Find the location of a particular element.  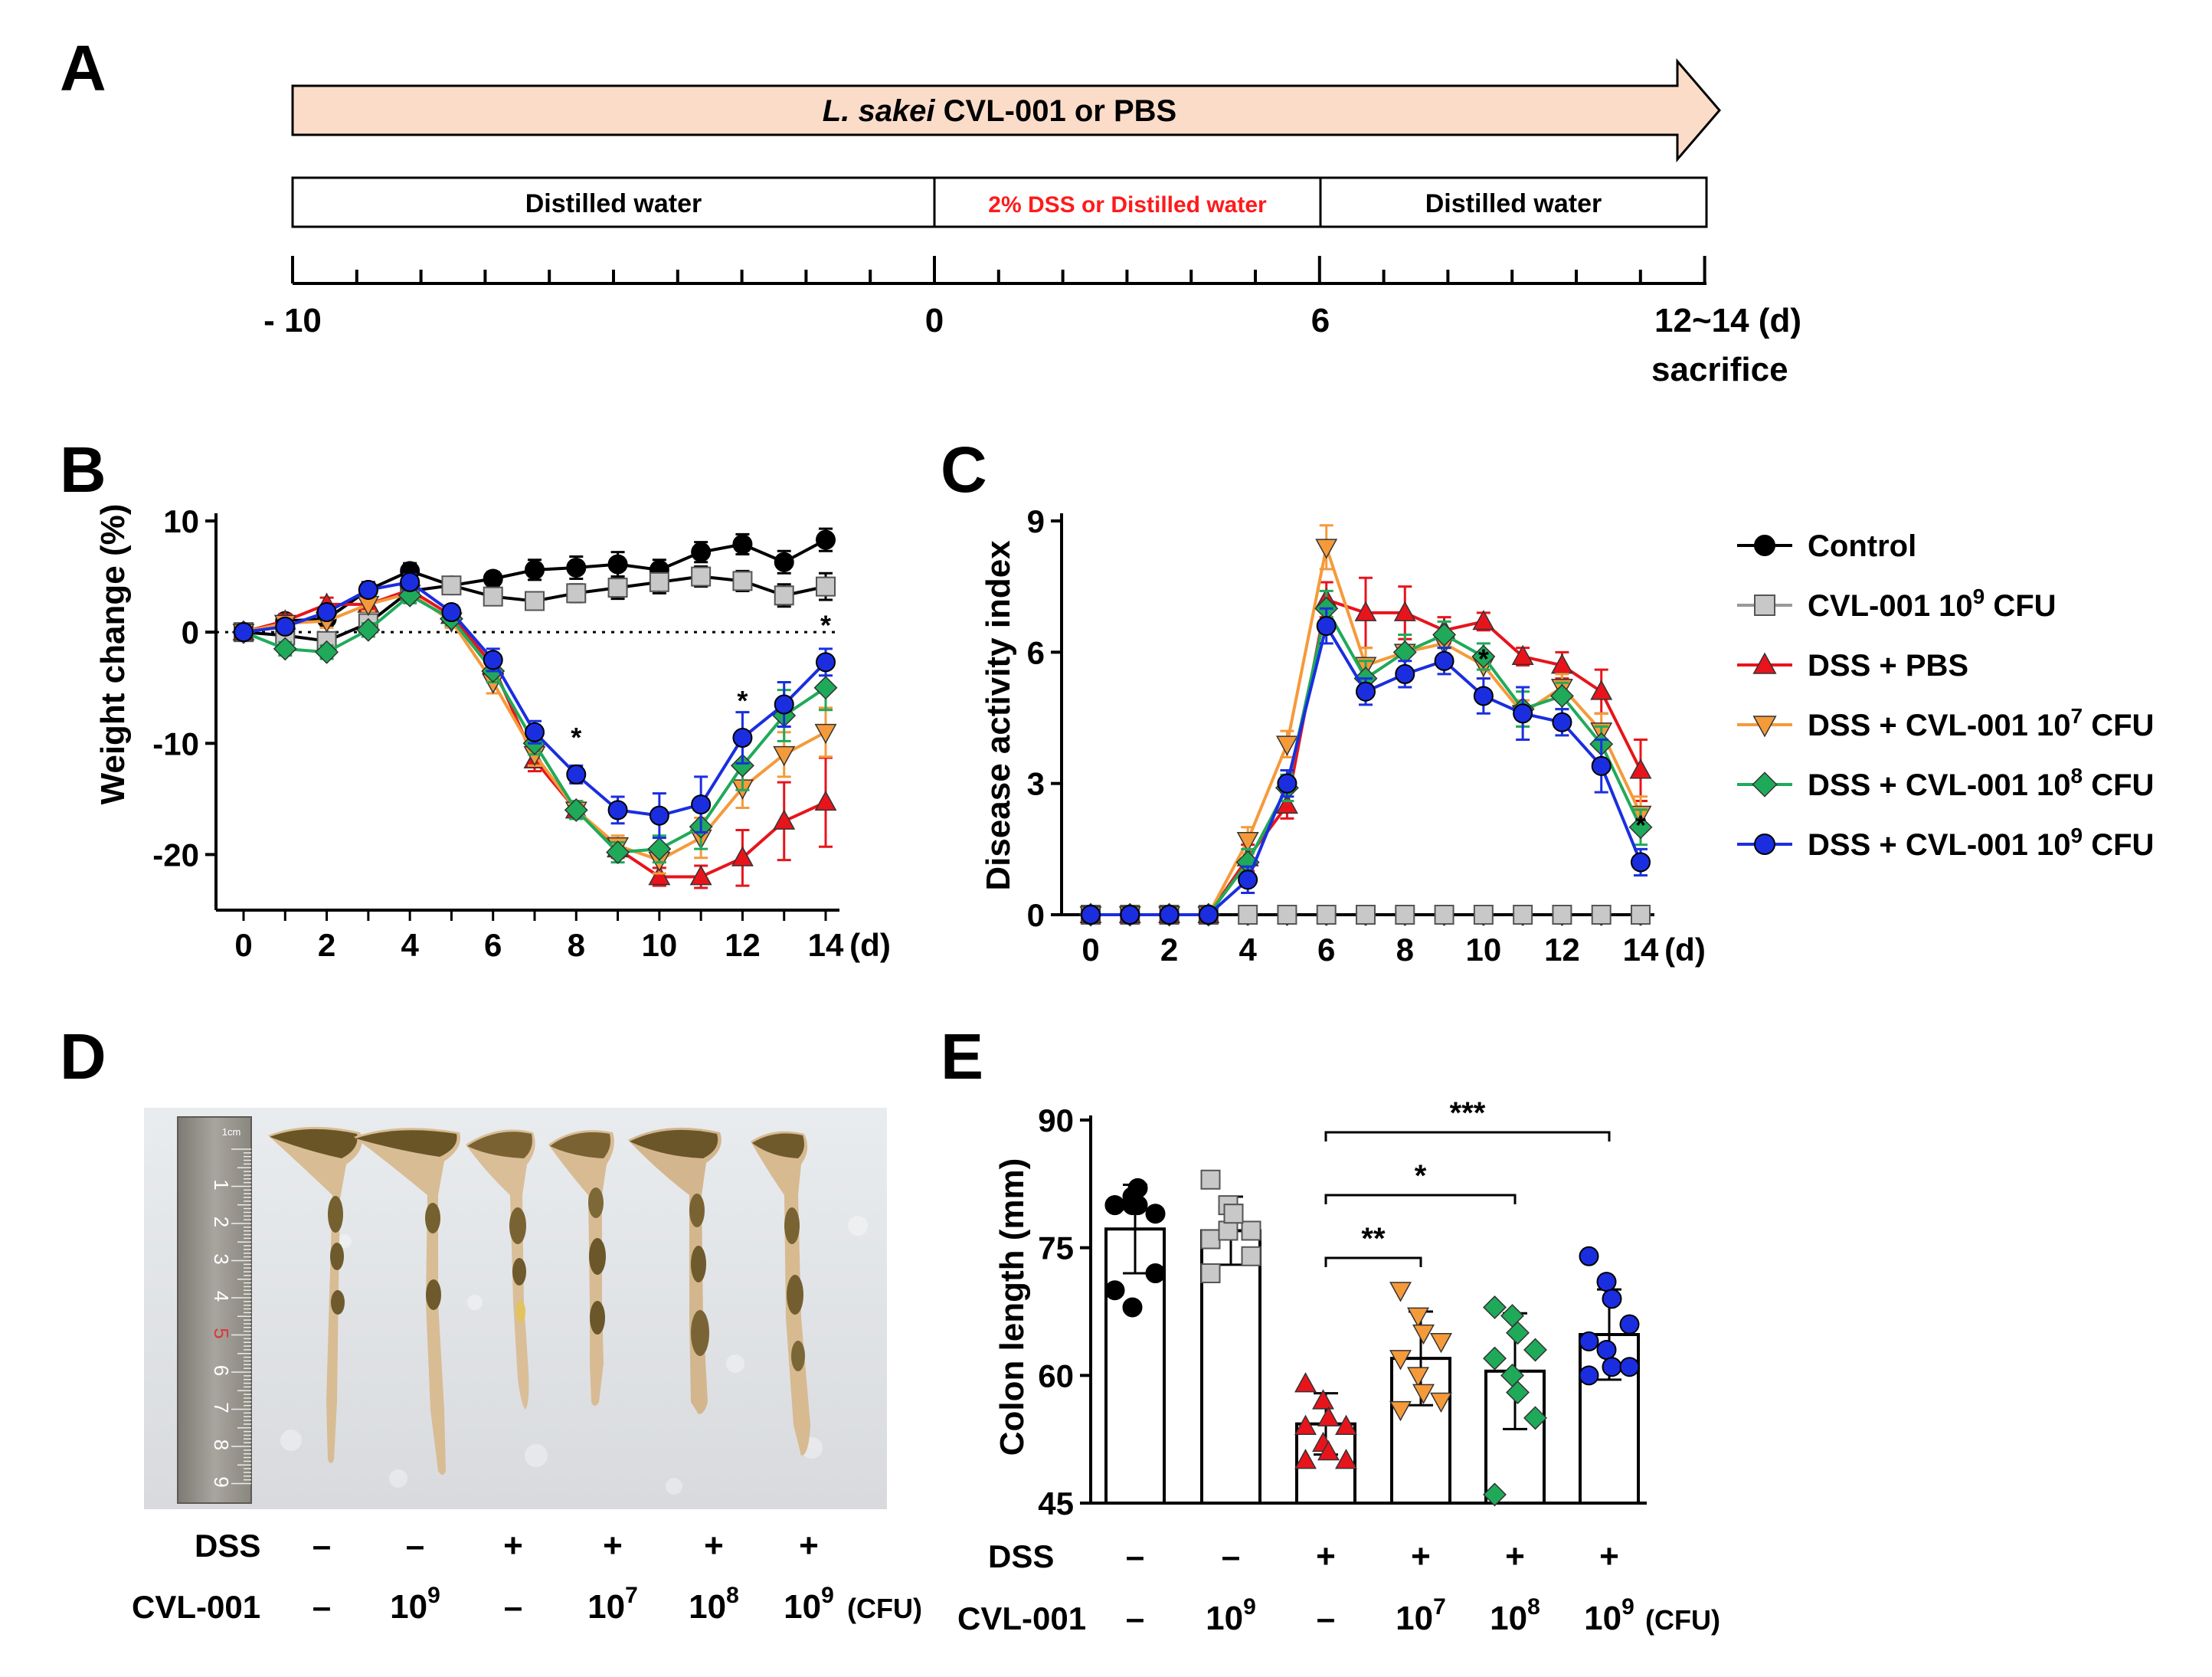

chart-c-x-tick-label: 10 is located at coordinates (1483, 950).